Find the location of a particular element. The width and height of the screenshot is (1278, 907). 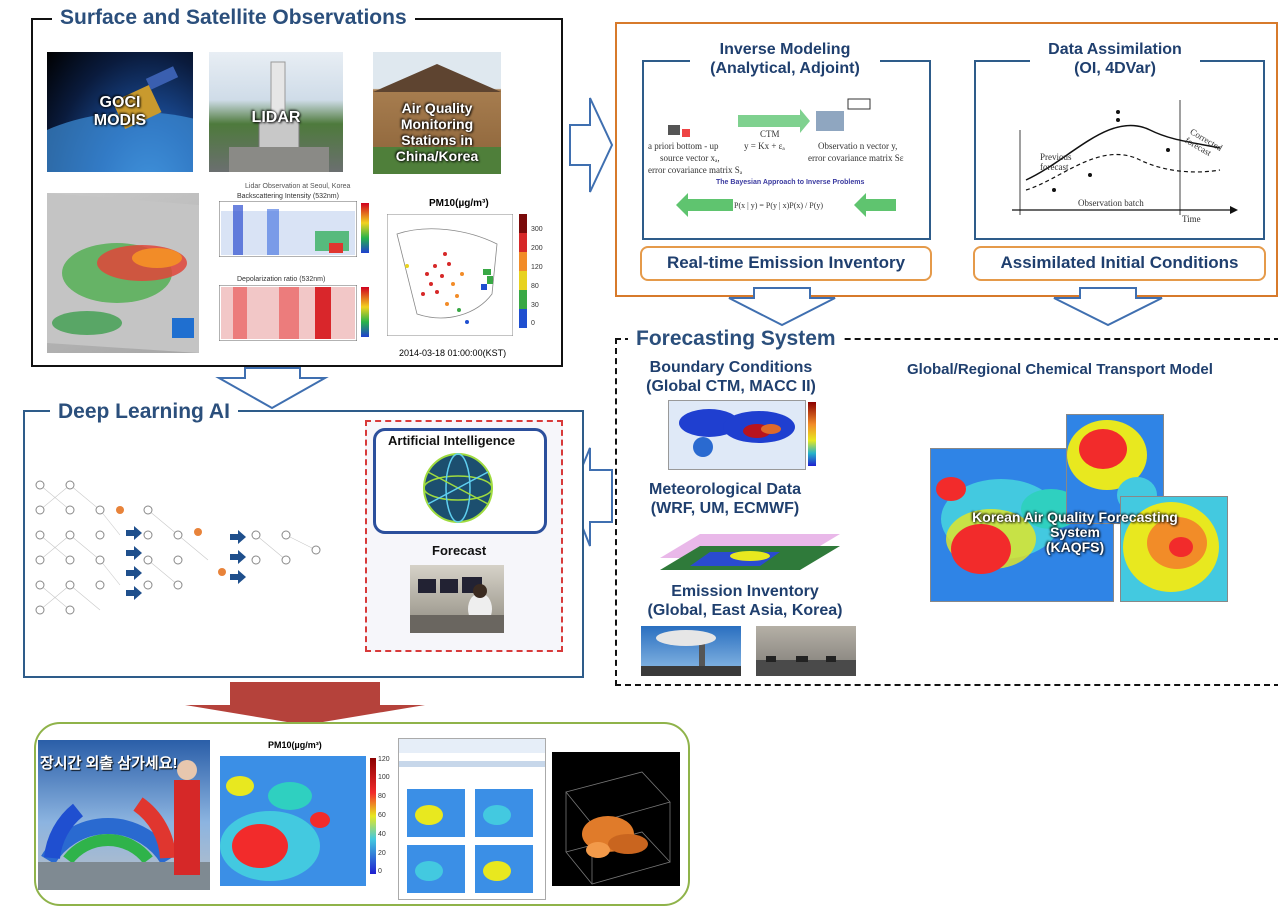

pmf-scale-80: 80 is located at coordinates (382, 796).